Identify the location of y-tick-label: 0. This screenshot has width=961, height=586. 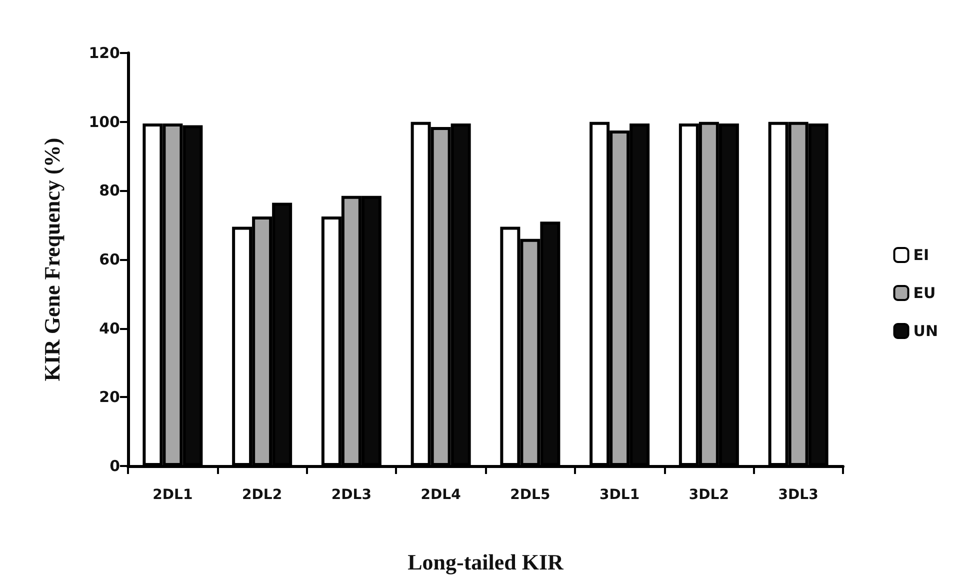
(115, 466).